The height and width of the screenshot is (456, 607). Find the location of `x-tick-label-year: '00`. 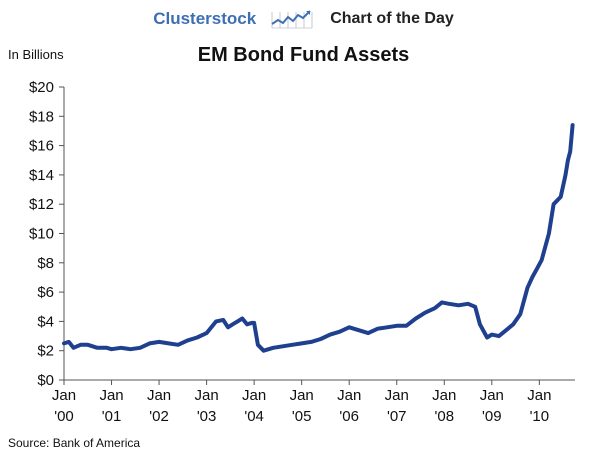

x-tick-label-year: '00 is located at coordinates (64, 416).